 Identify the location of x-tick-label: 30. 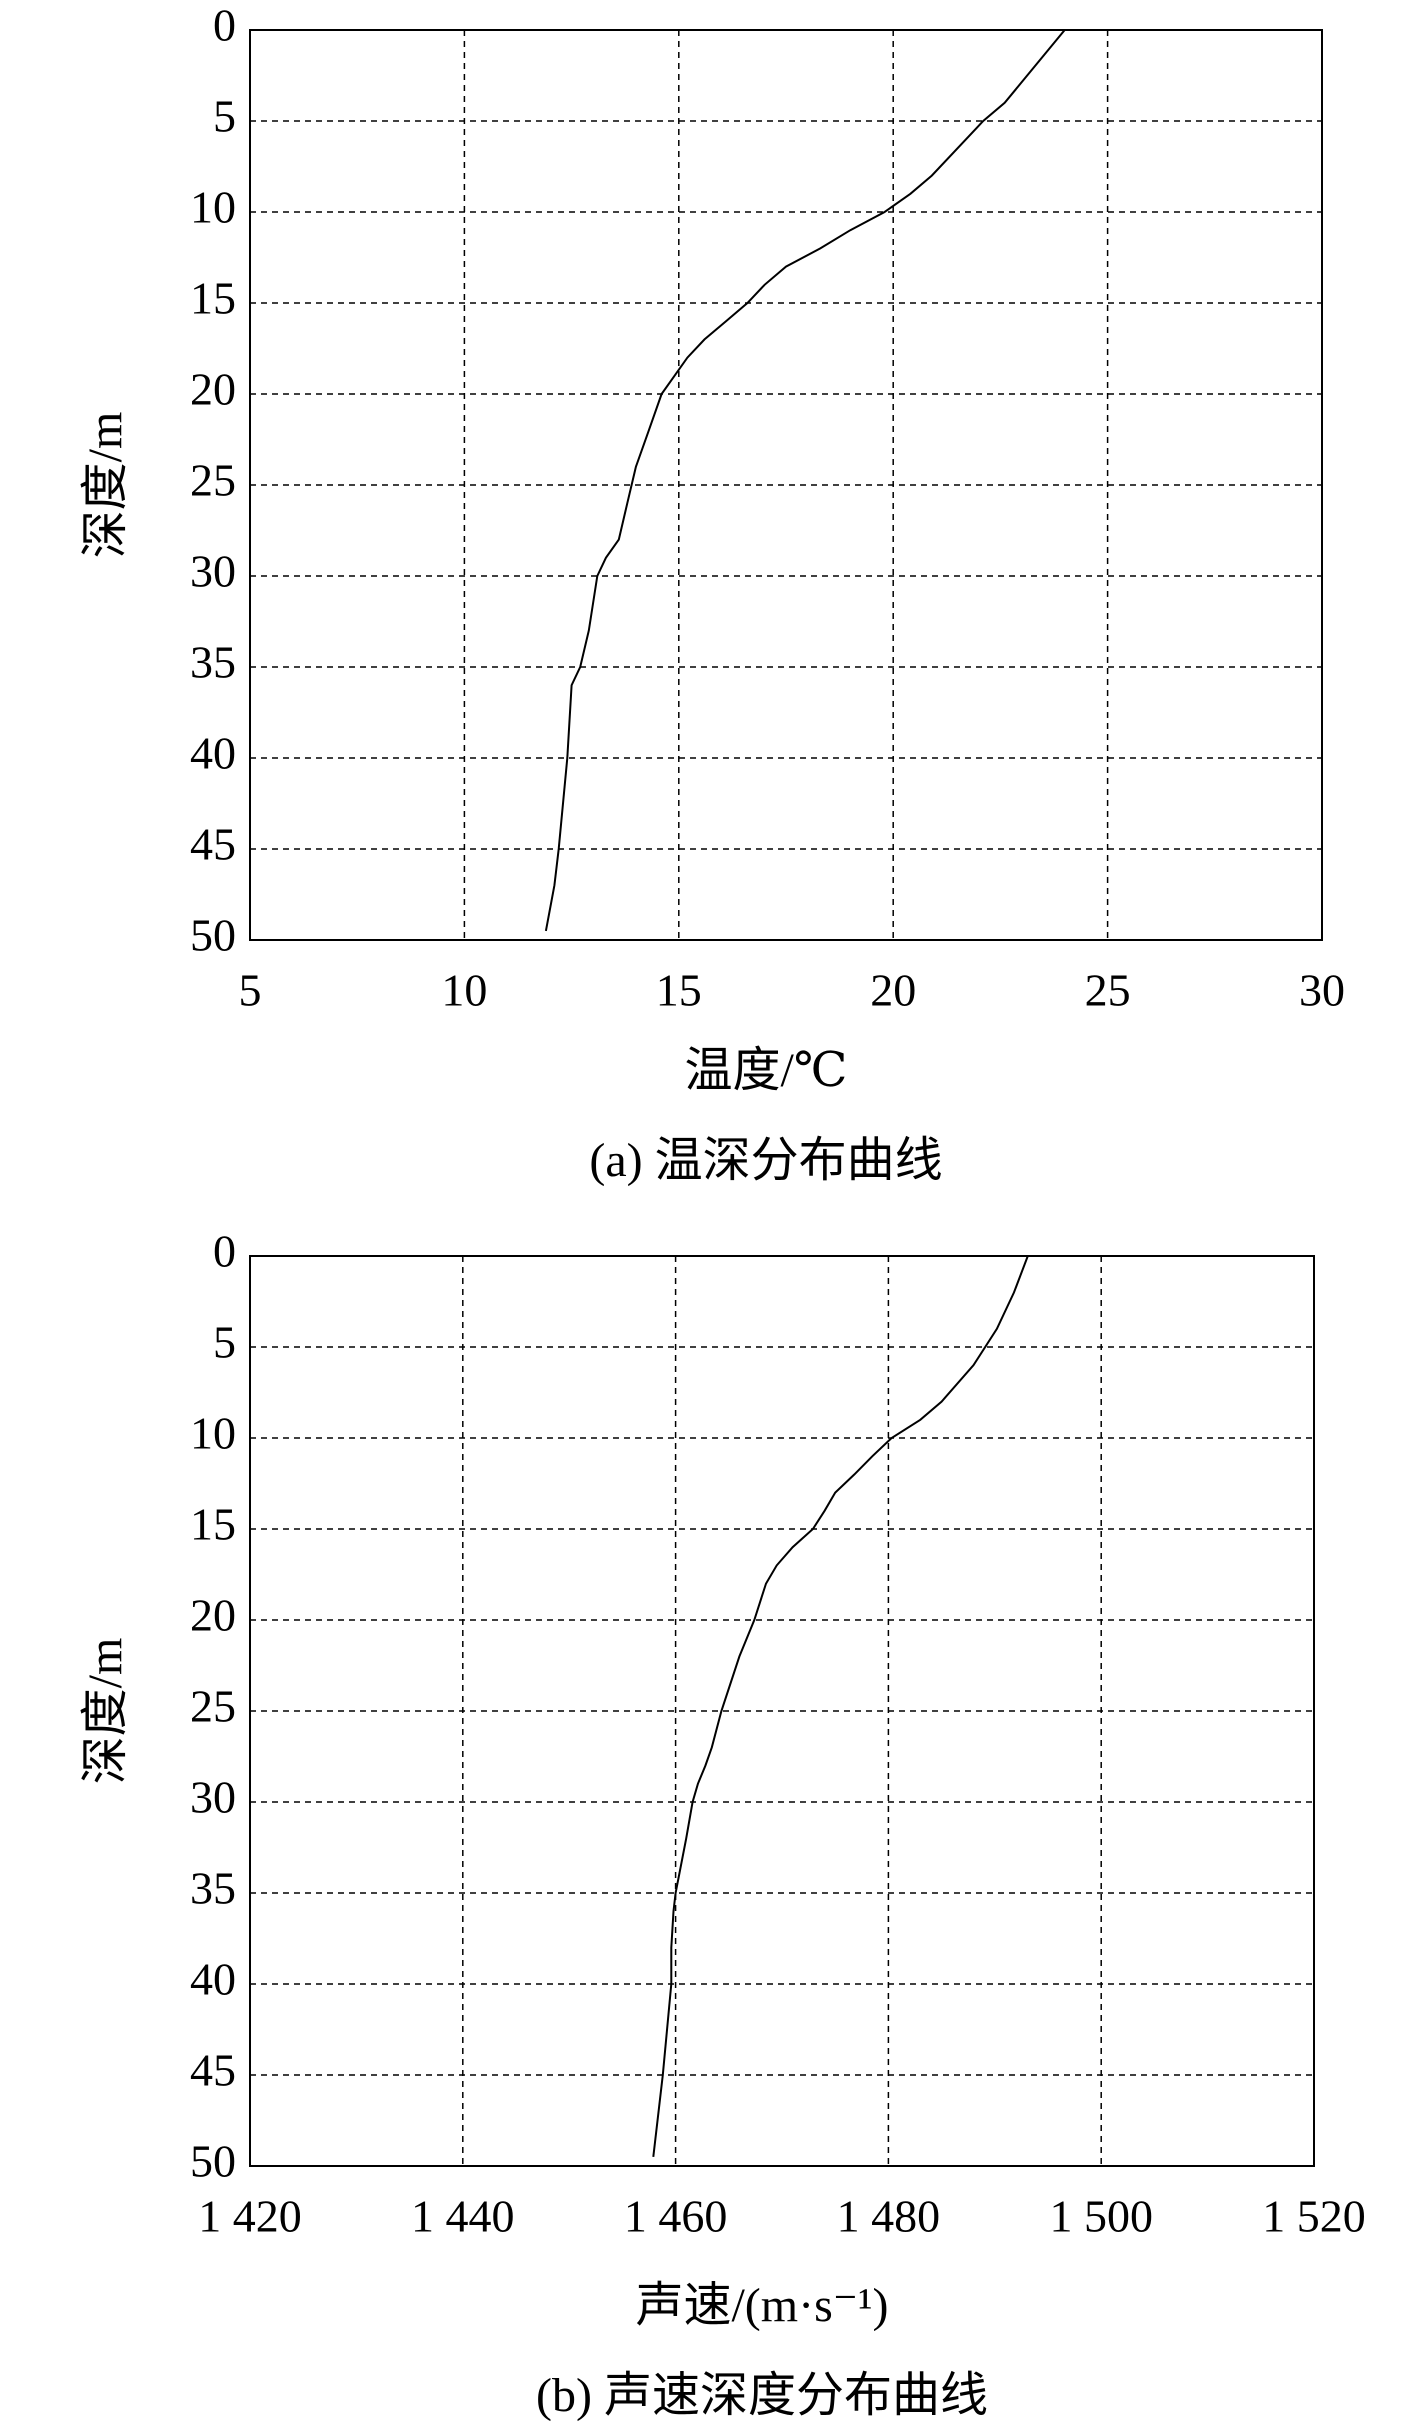
(1322, 990).